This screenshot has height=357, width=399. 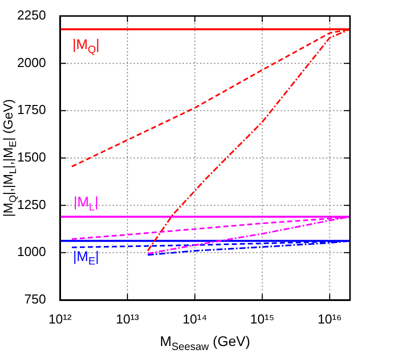 What do you see at coordinates (60, 318) in the screenshot?
I see `x-tick-label: 10¹²` at bounding box center [60, 318].